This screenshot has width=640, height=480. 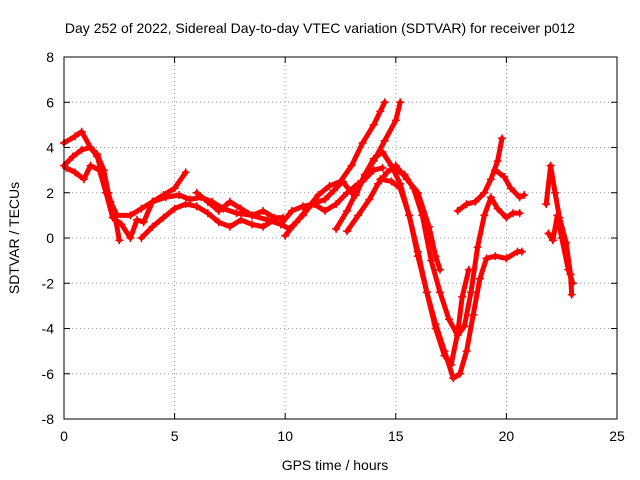 What do you see at coordinates (507, 436) in the screenshot?
I see `x-tick-label: 20` at bounding box center [507, 436].